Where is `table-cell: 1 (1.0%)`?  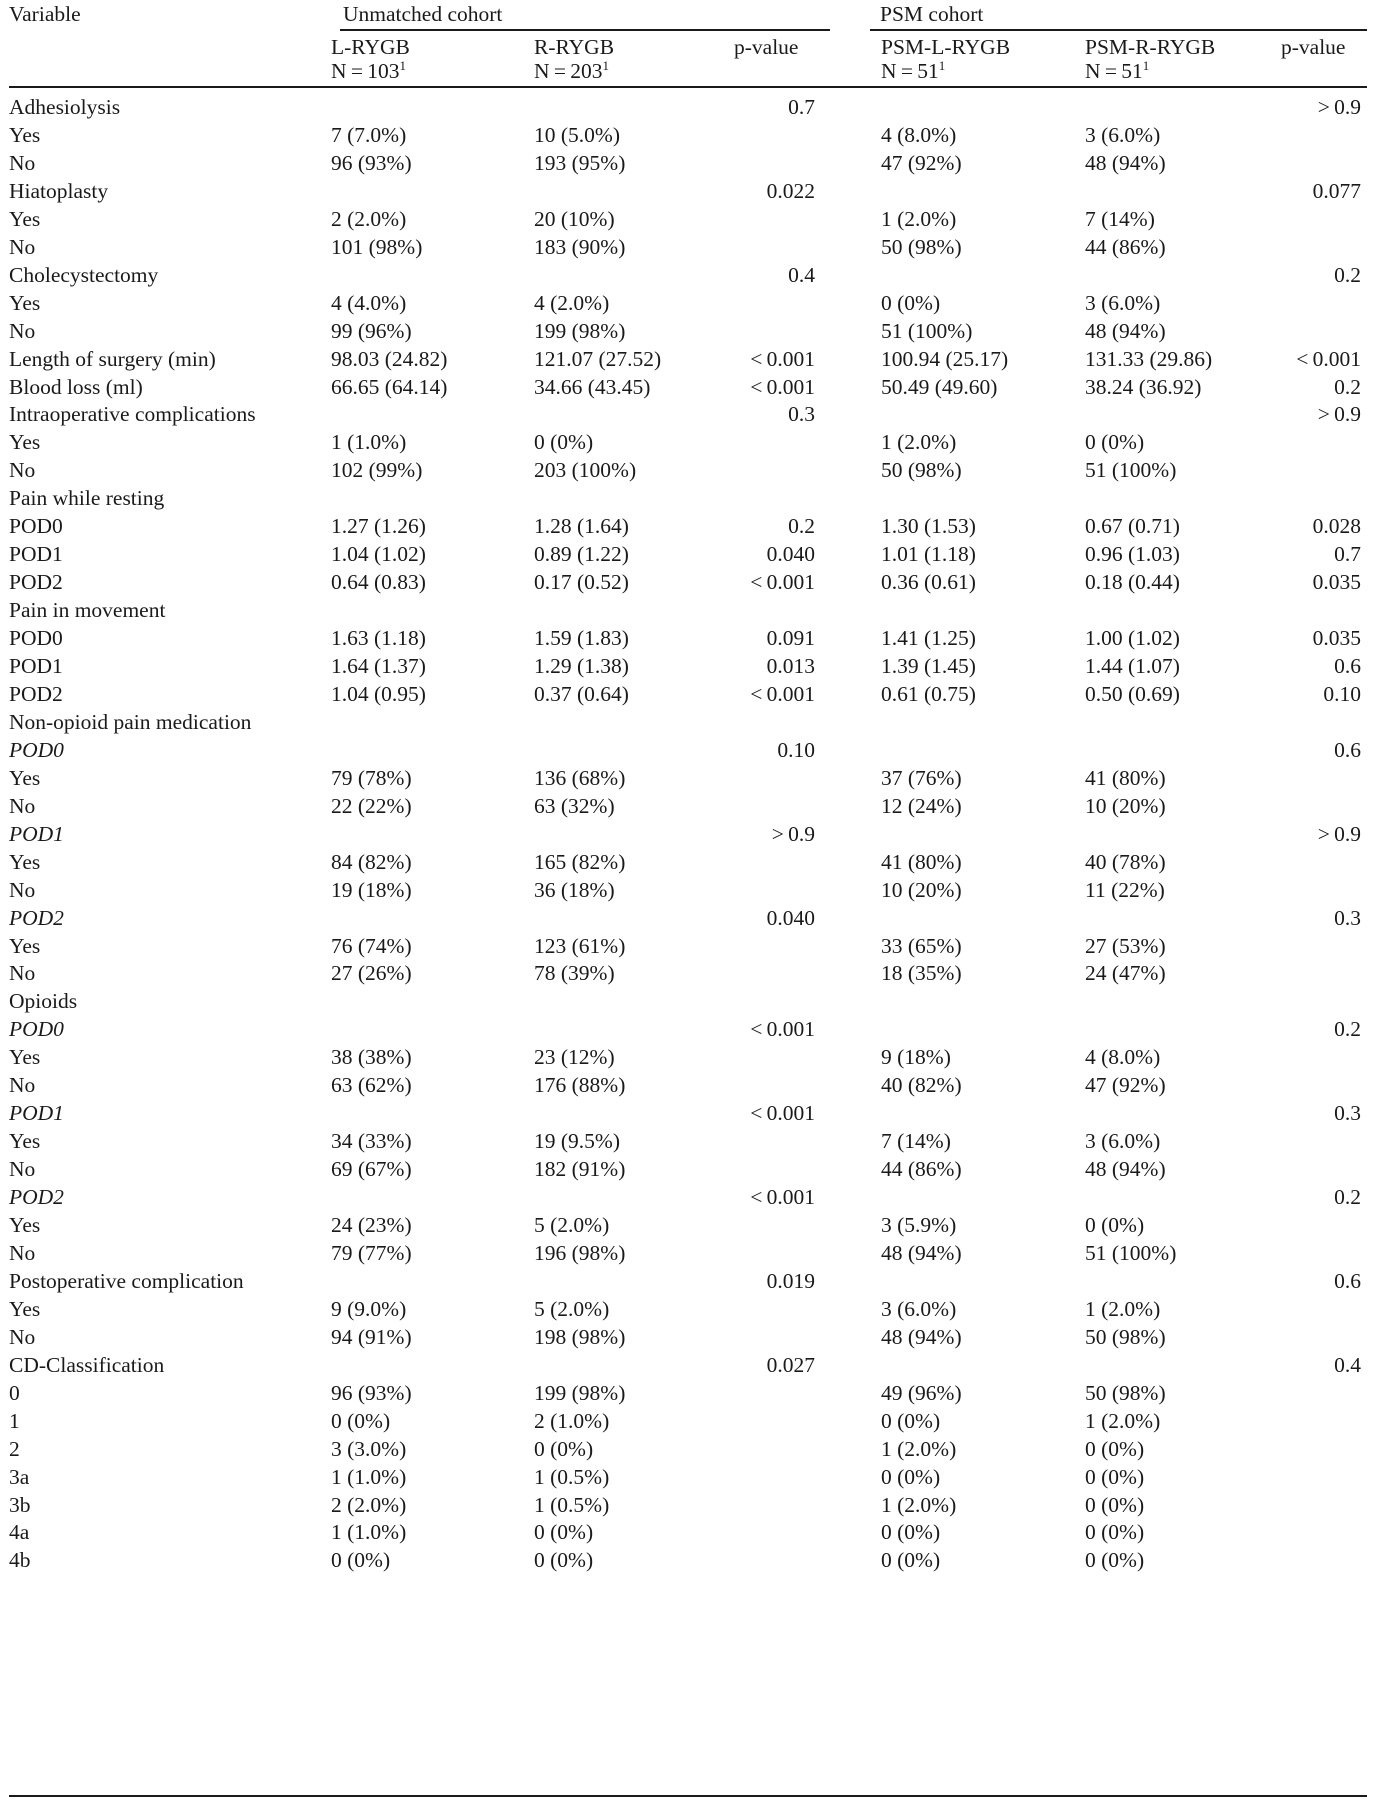 table-cell: 1 (1.0%) is located at coordinates (369, 1476).